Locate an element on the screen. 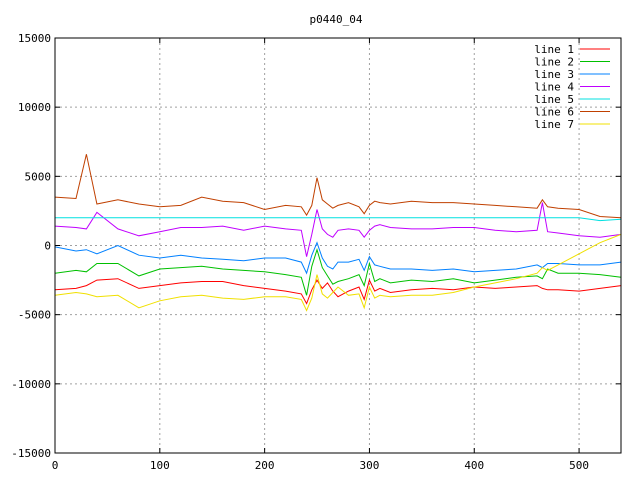  x-tick-label: 500 is located at coordinates (579, 465).